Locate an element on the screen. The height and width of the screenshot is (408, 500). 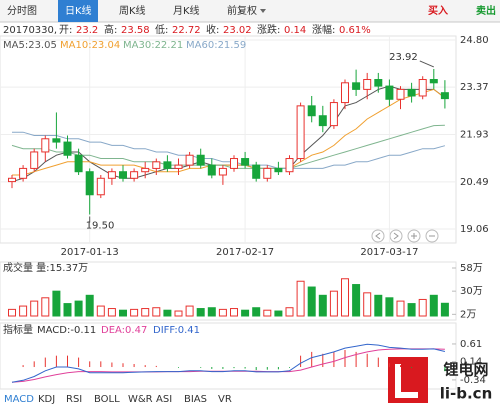
y-tick-label: 2万 is located at coordinates (468, 314).